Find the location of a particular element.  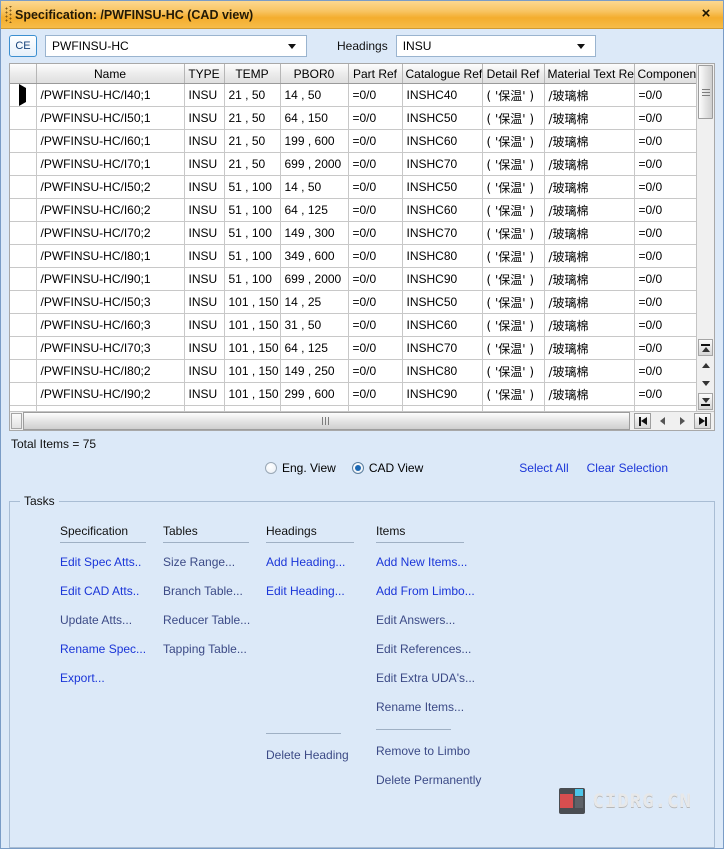

cell-pbor0: 149 , 250 is located at coordinates (314, 371).